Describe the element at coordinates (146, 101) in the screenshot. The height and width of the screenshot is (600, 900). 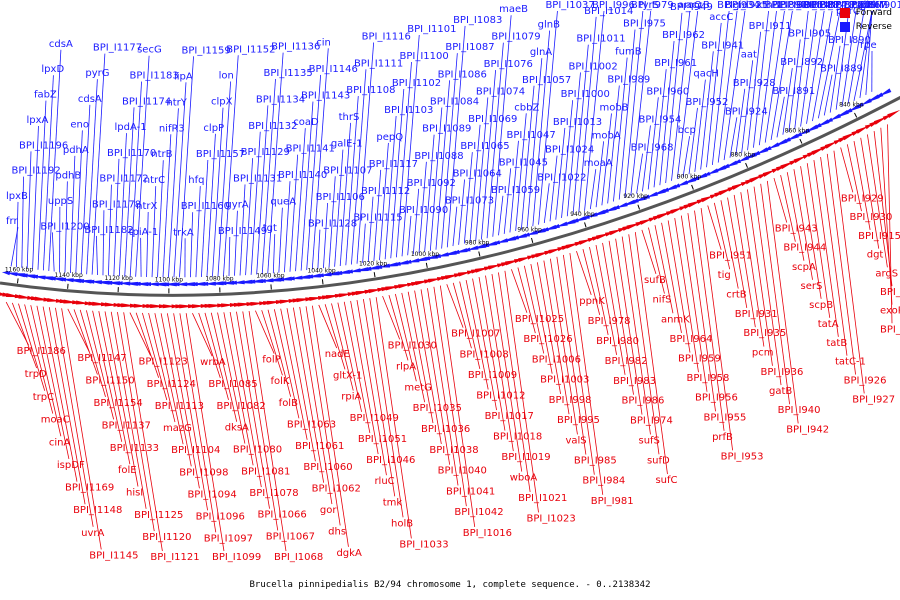
I see `reverse-gene-label: BPI_I1174` at that location.